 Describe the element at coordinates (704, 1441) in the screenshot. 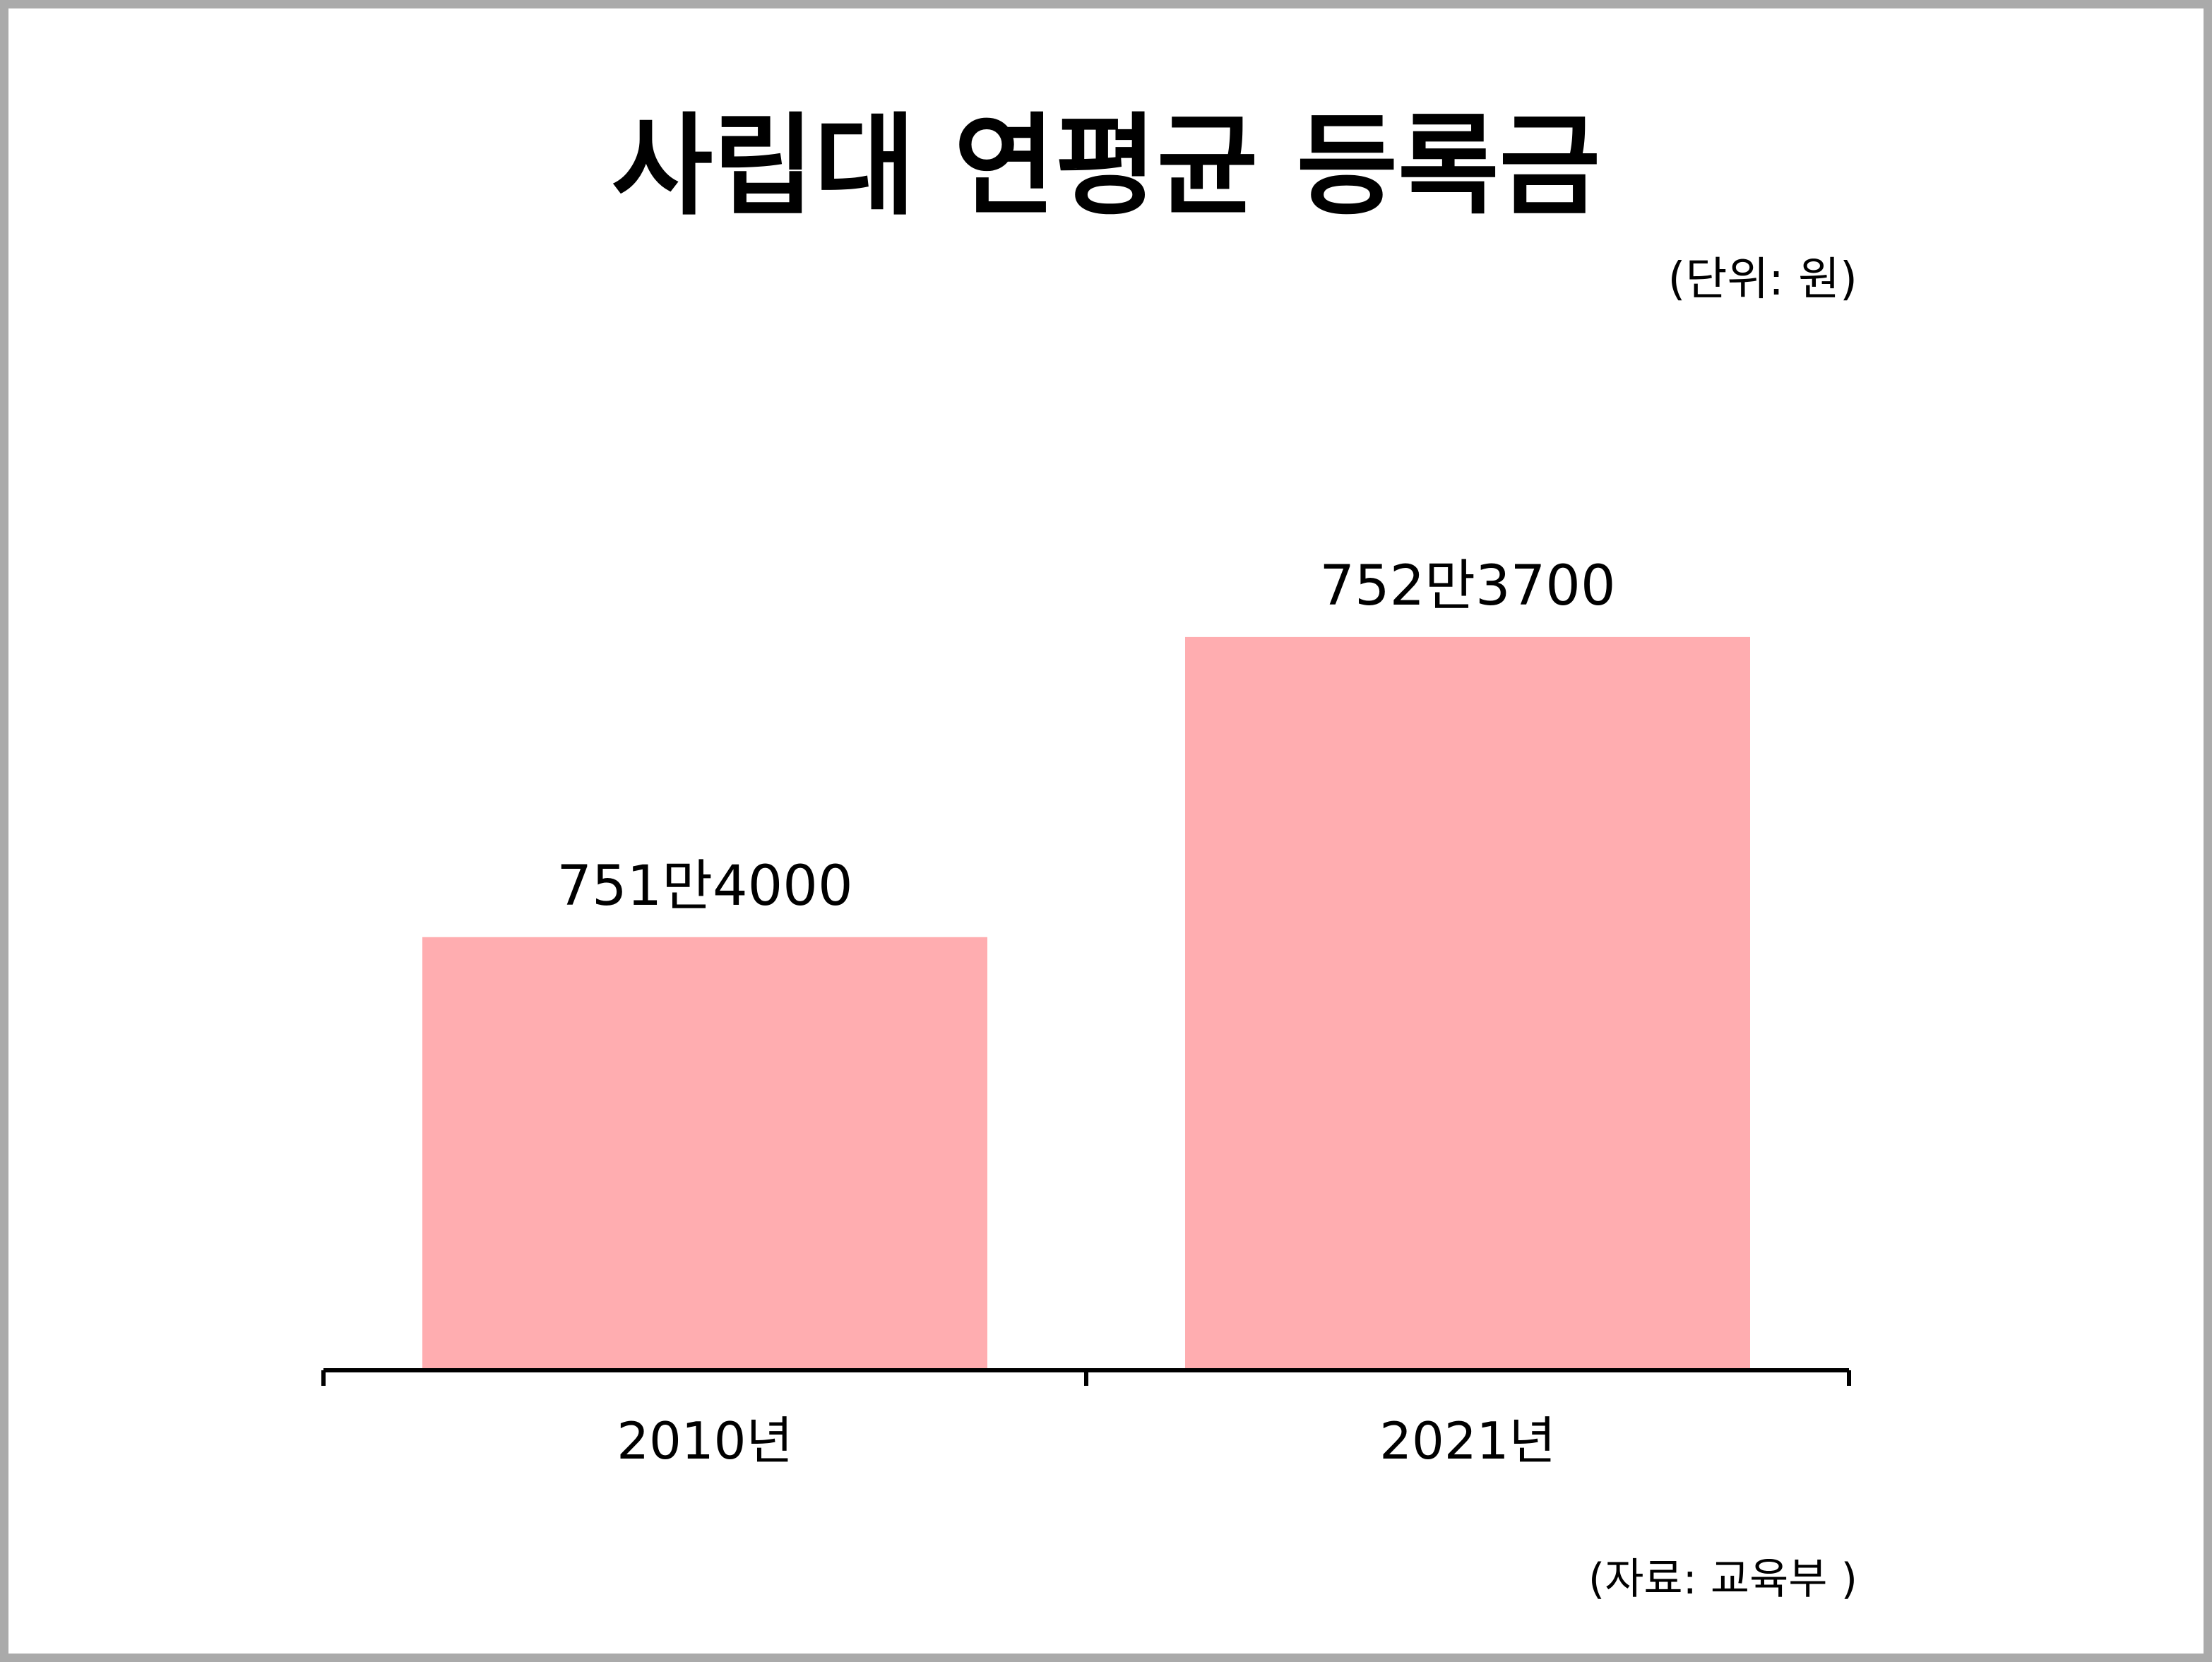

I see `x-tick-label-0: 2010년` at that location.